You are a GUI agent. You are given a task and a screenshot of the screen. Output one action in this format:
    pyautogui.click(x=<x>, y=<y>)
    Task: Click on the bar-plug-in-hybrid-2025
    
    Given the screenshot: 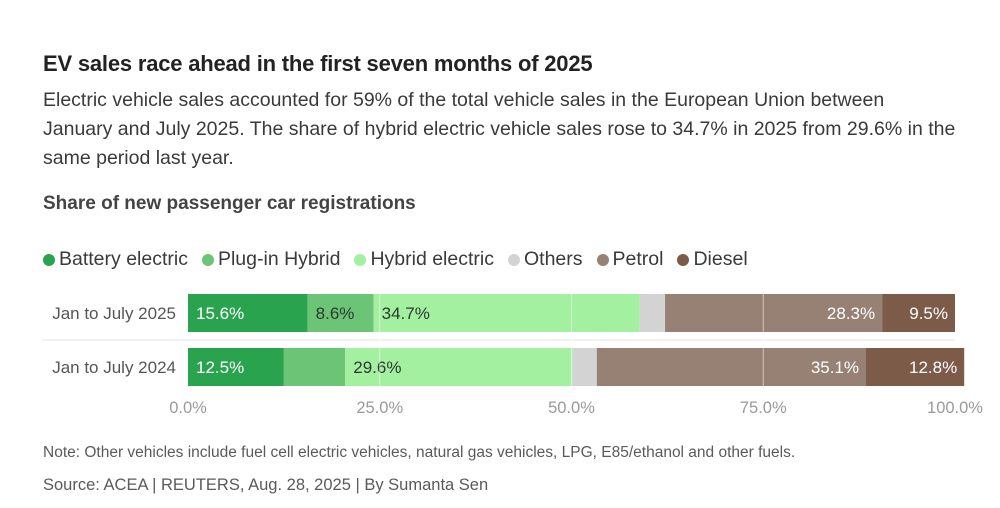 What is the action you would take?
    pyautogui.click(x=340, y=313)
    